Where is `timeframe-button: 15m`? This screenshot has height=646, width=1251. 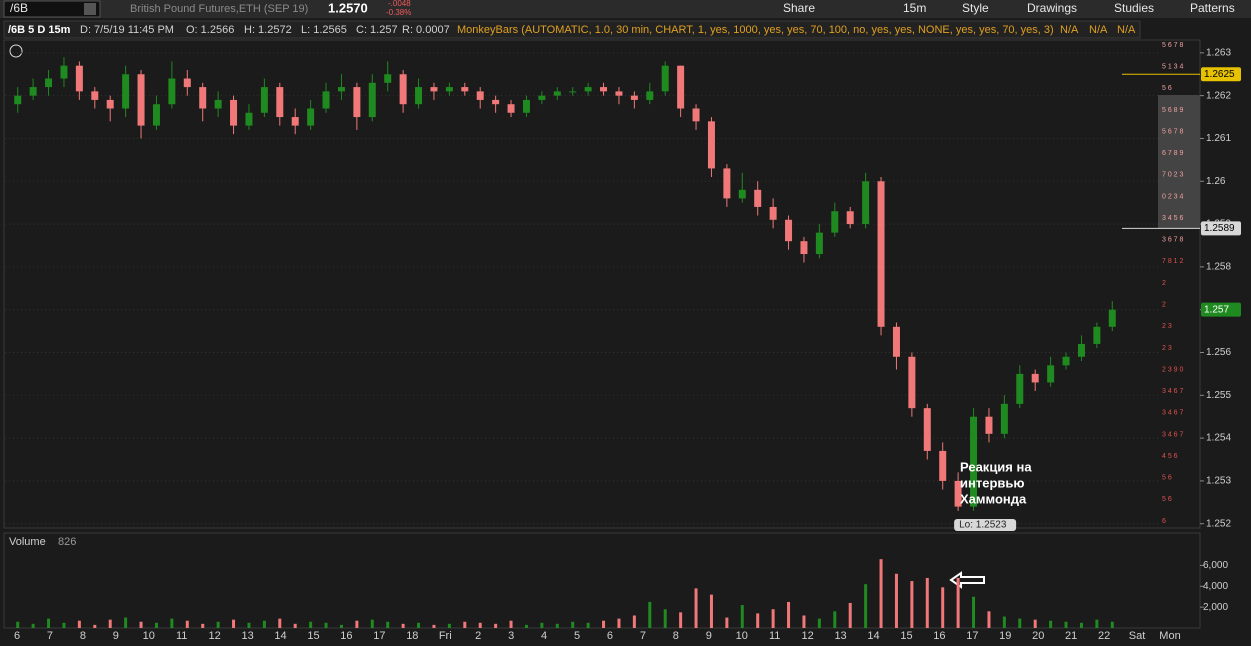 timeframe-button: 15m is located at coordinates (914, 8).